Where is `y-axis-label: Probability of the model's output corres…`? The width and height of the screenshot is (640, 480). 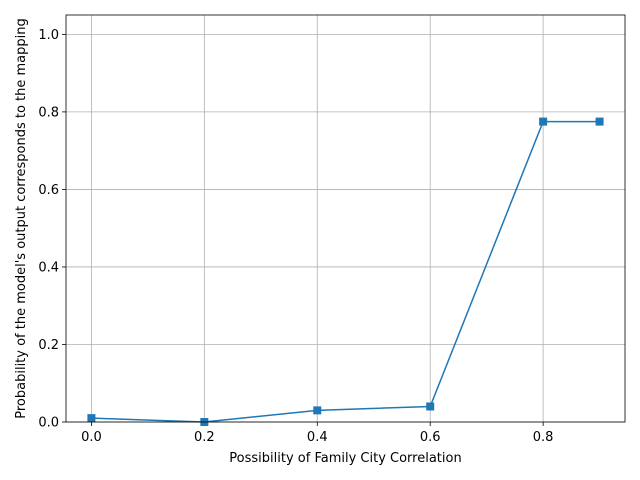
y-axis-label: Probability of the model's output corres… is located at coordinates (21, 218).